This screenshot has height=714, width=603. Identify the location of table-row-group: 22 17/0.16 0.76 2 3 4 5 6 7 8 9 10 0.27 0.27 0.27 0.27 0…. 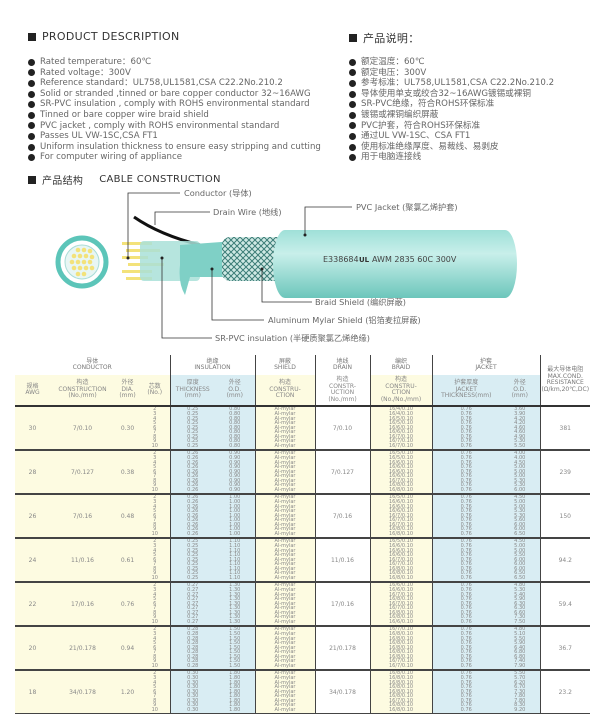
(302, 604).